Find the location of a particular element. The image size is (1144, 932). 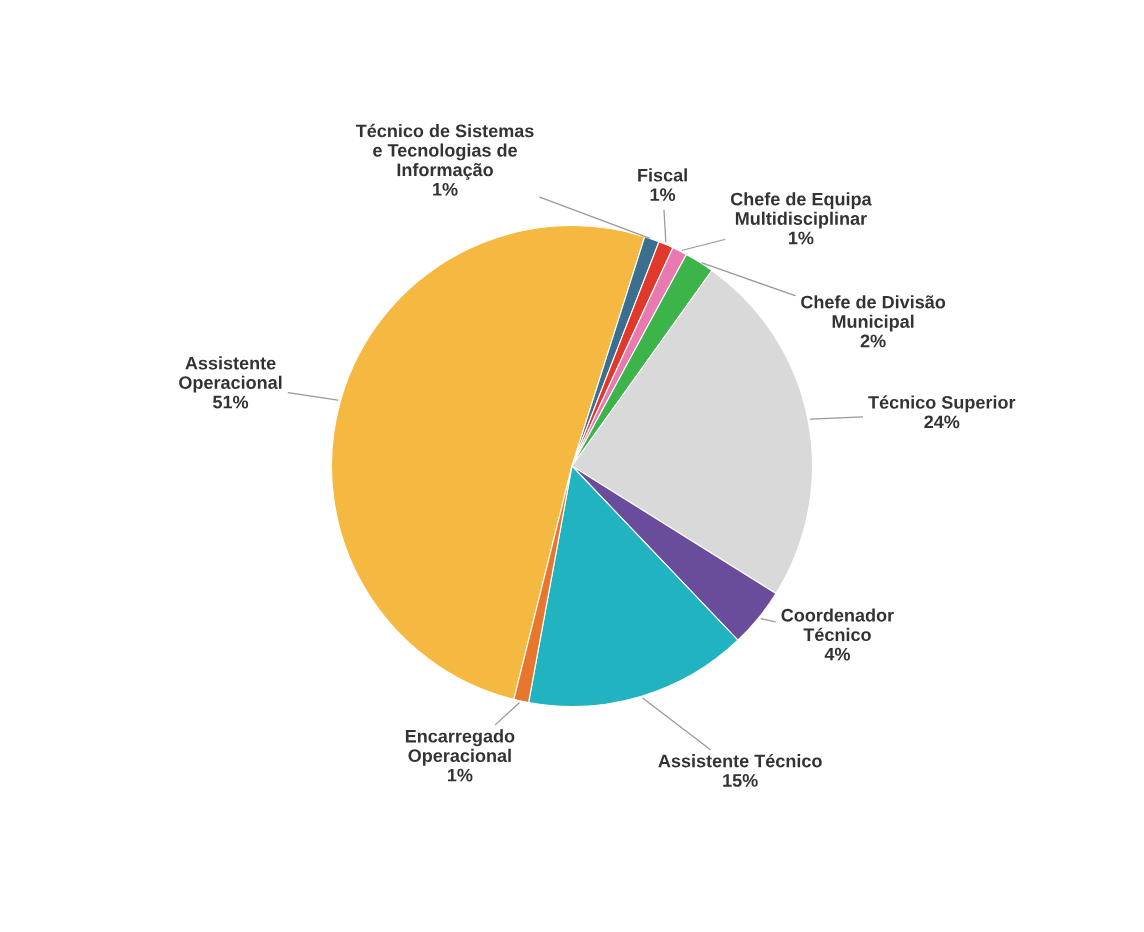

data-label: 24% is located at coordinates (942, 422).